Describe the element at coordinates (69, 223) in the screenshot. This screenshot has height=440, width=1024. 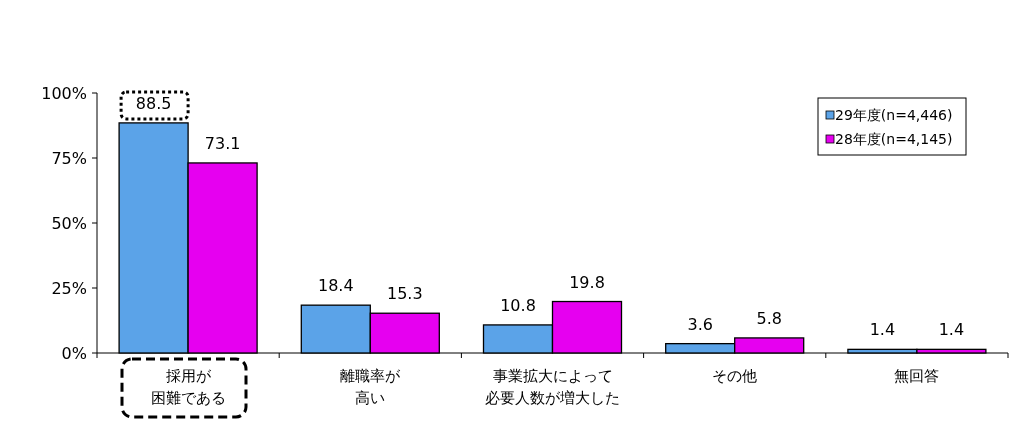
I see `y-tick-label: 50%` at that location.